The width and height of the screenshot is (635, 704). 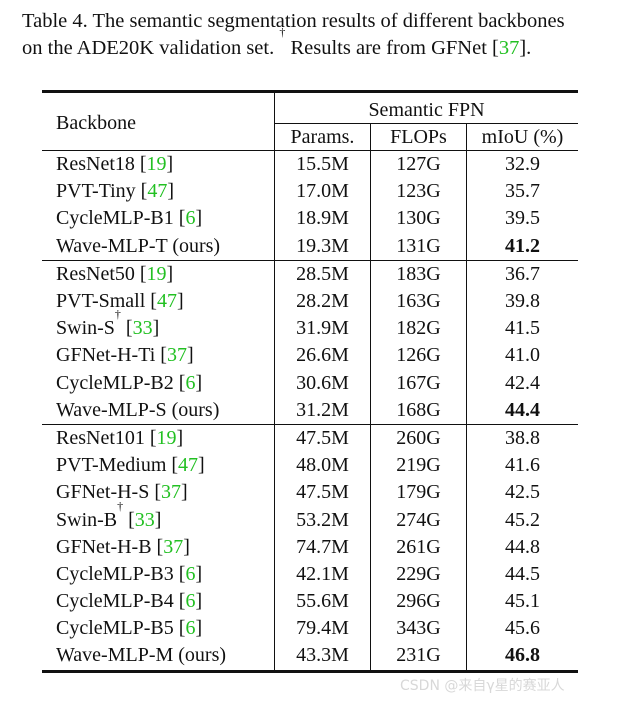 I want to click on flops-cell: 343G, so click(x=418, y=629).